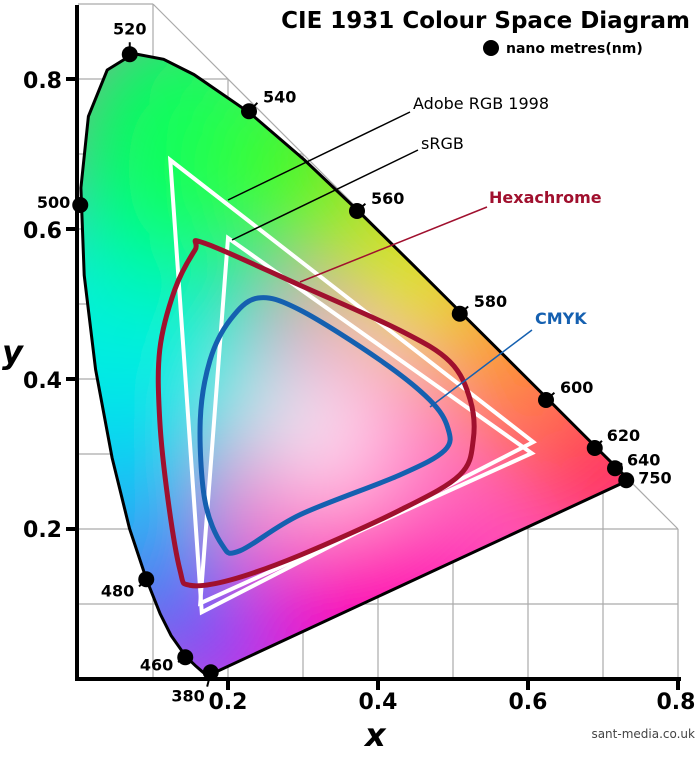 The width and height of the screenshot is (700, 758). I want to click on gamut-label-srgb: sRGB, so click(442, 143).